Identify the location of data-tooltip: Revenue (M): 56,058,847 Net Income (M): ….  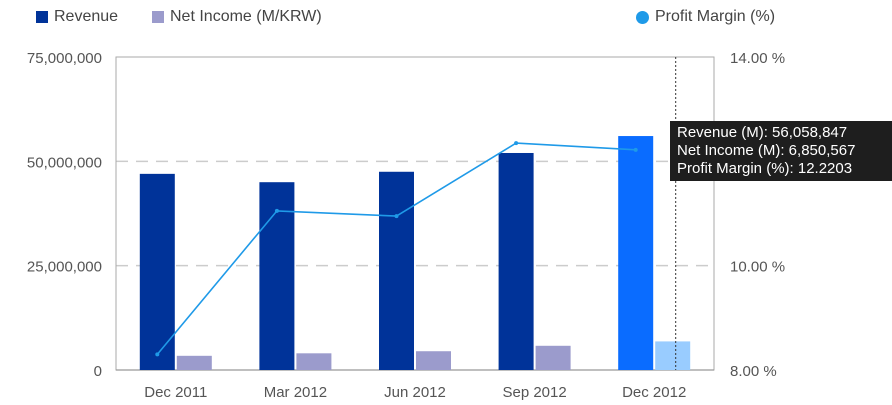
(781, 151).